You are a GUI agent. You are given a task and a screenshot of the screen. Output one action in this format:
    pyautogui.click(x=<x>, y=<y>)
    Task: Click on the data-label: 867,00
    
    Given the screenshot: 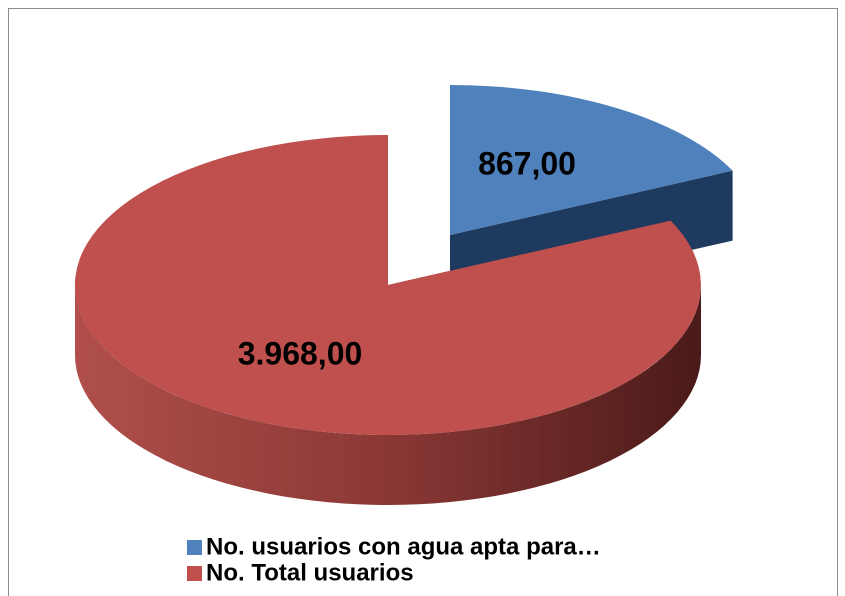 What is the action you would take?
    pyautogui.click(x=527, y=163)
    